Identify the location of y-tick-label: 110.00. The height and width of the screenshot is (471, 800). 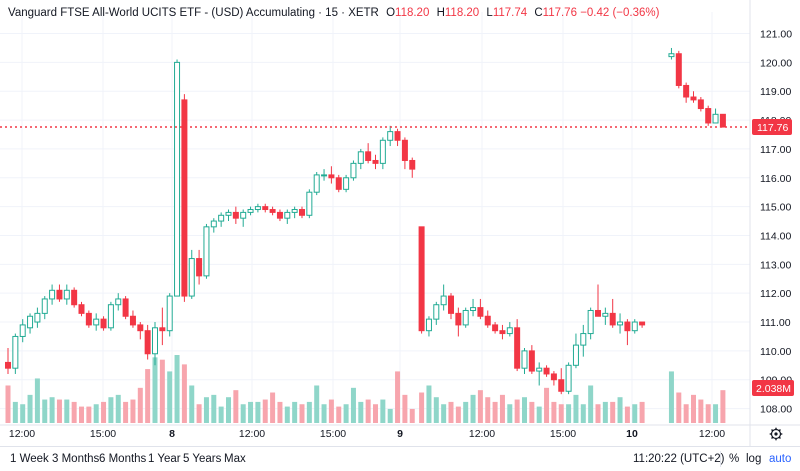
(775, 352).